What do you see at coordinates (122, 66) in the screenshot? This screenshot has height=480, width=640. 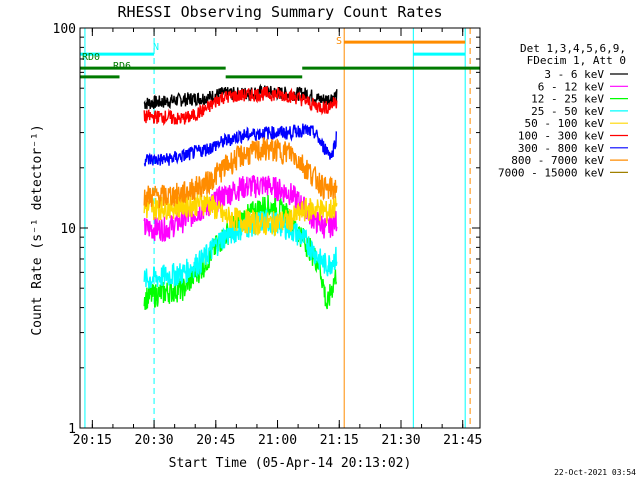 I see `state-label-rd6: RD6` at bounding box center [122, 66].